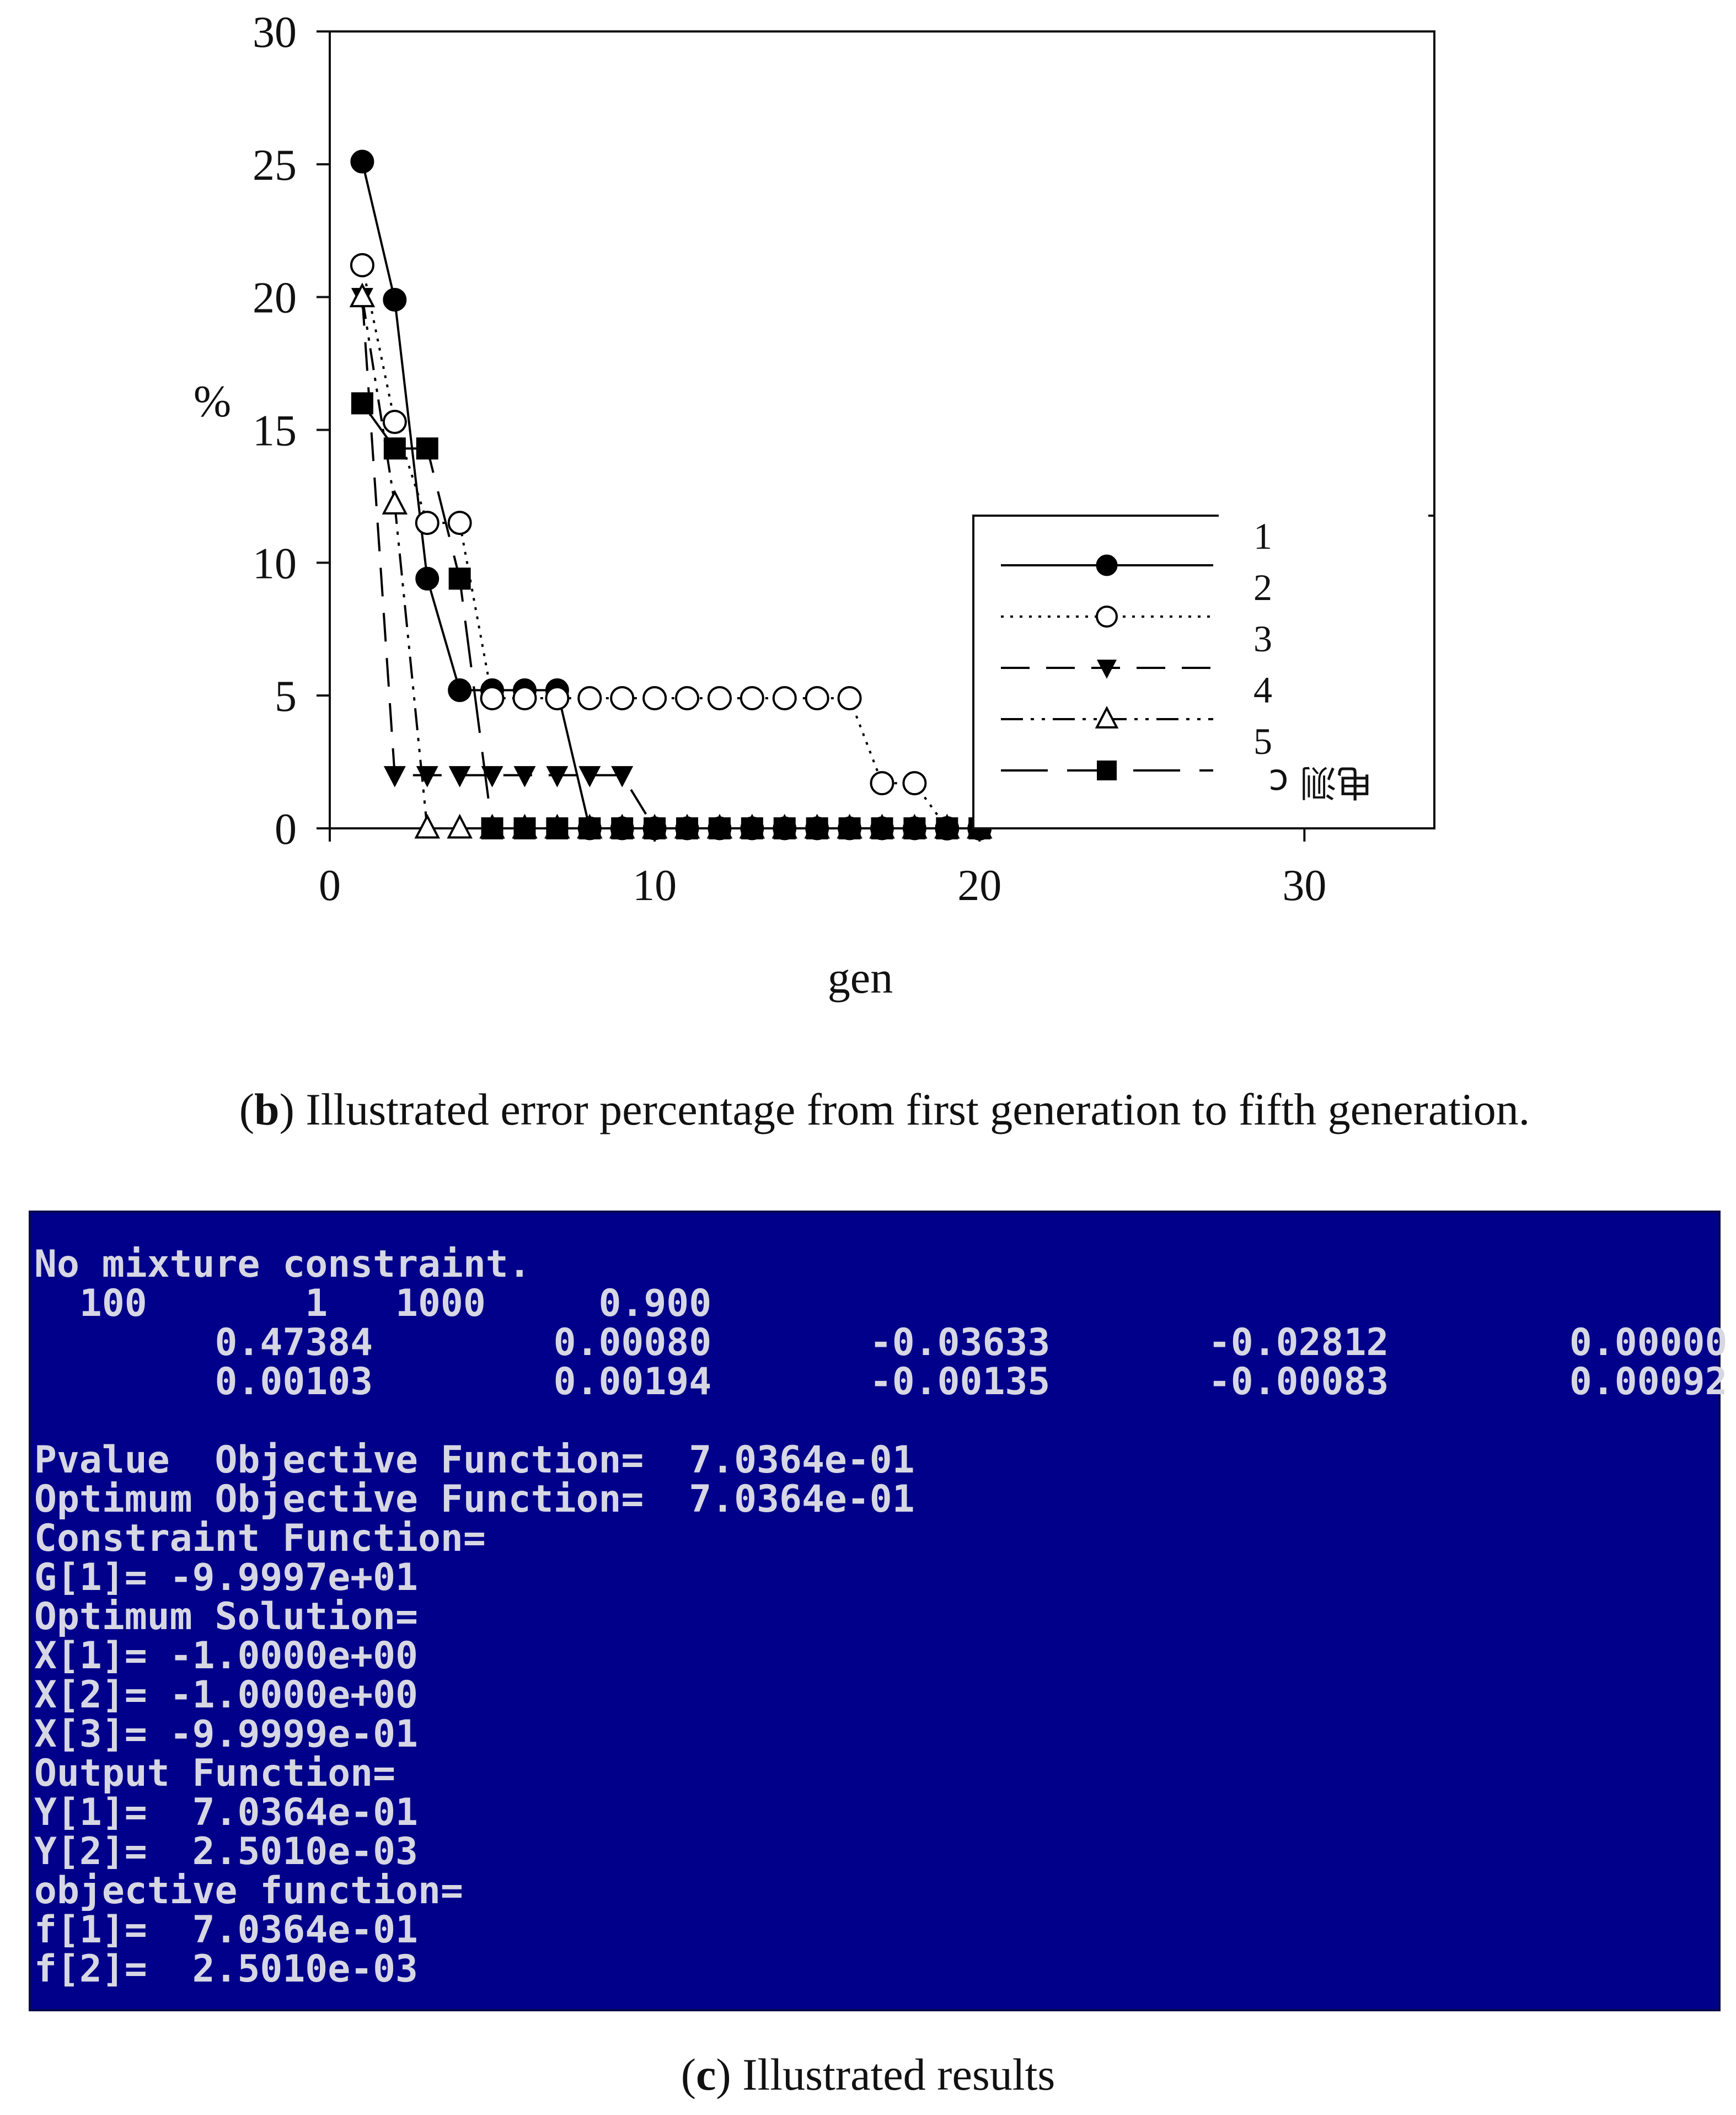 The image size is (1736, 2115). What do you see at coordinates (226, 1930) in the screenshot?
I see `console-line: f[1]= 7.0364e-01` at bounding box center [226, 1930].